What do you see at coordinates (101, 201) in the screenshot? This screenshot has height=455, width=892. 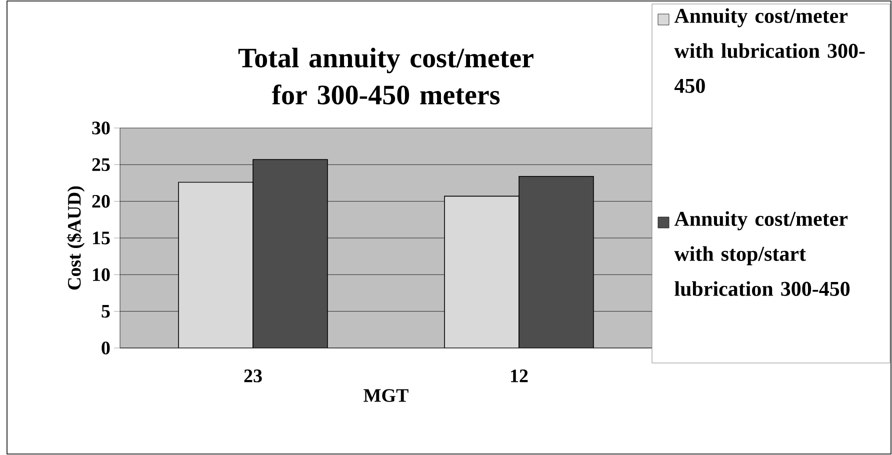 I see `y-tick-label: 20` at bounding box center [101, 201].